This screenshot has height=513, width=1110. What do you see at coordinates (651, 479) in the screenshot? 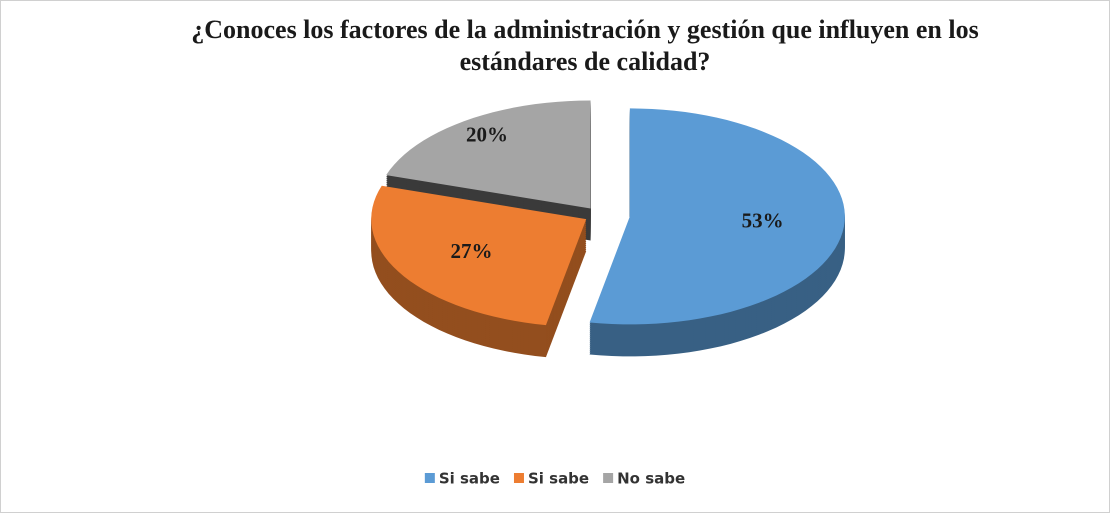
I see `legend-label: No sabe` at bounding box center [651, 479].